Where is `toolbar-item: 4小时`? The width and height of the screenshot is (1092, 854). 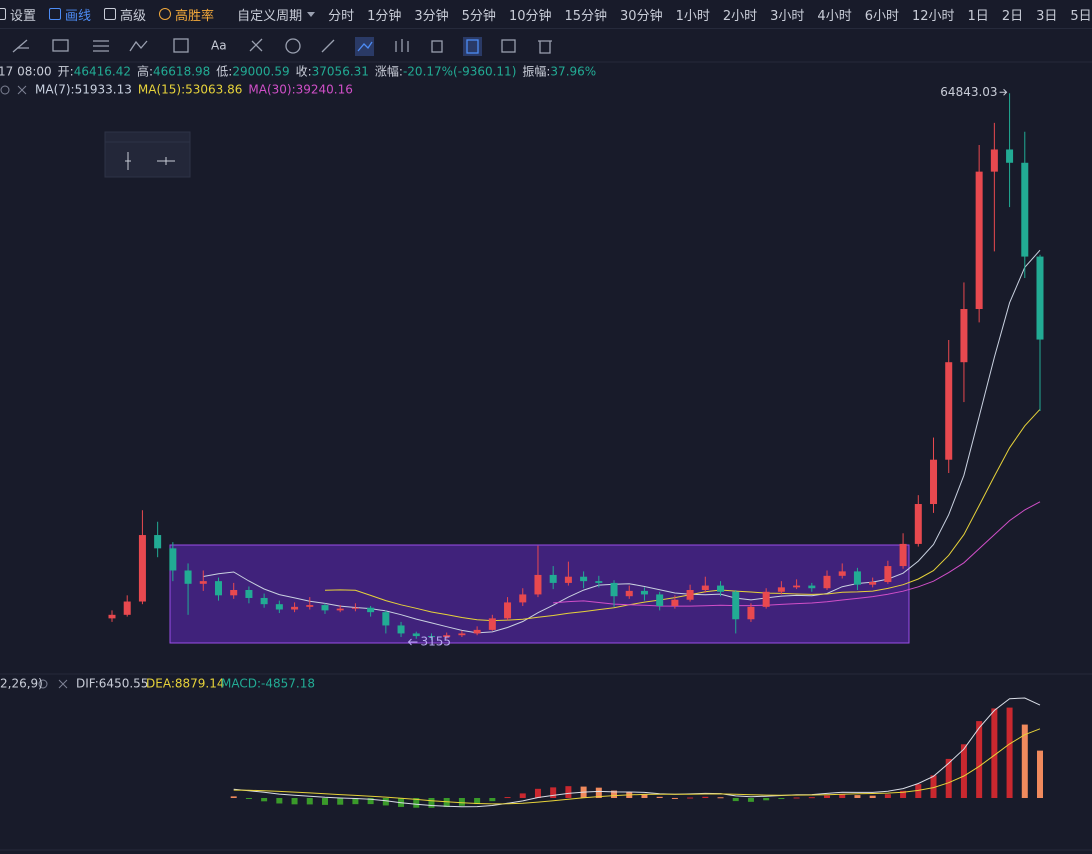 toolbar-item: 4小时 is located at coordinates (834, 14).